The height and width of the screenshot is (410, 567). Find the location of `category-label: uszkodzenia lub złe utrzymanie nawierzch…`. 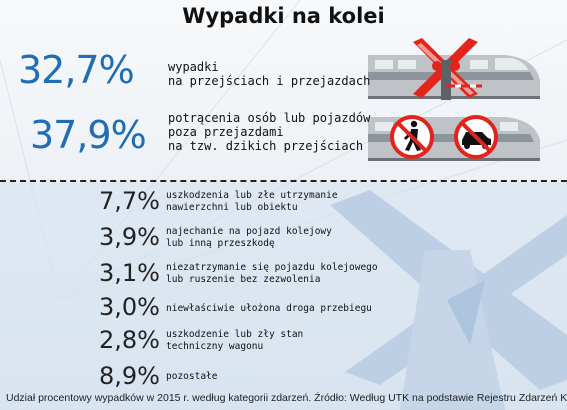

category-label: uszkodzenia lub złe utrzymanie nawierzch… is located at coordinates (252, 201).